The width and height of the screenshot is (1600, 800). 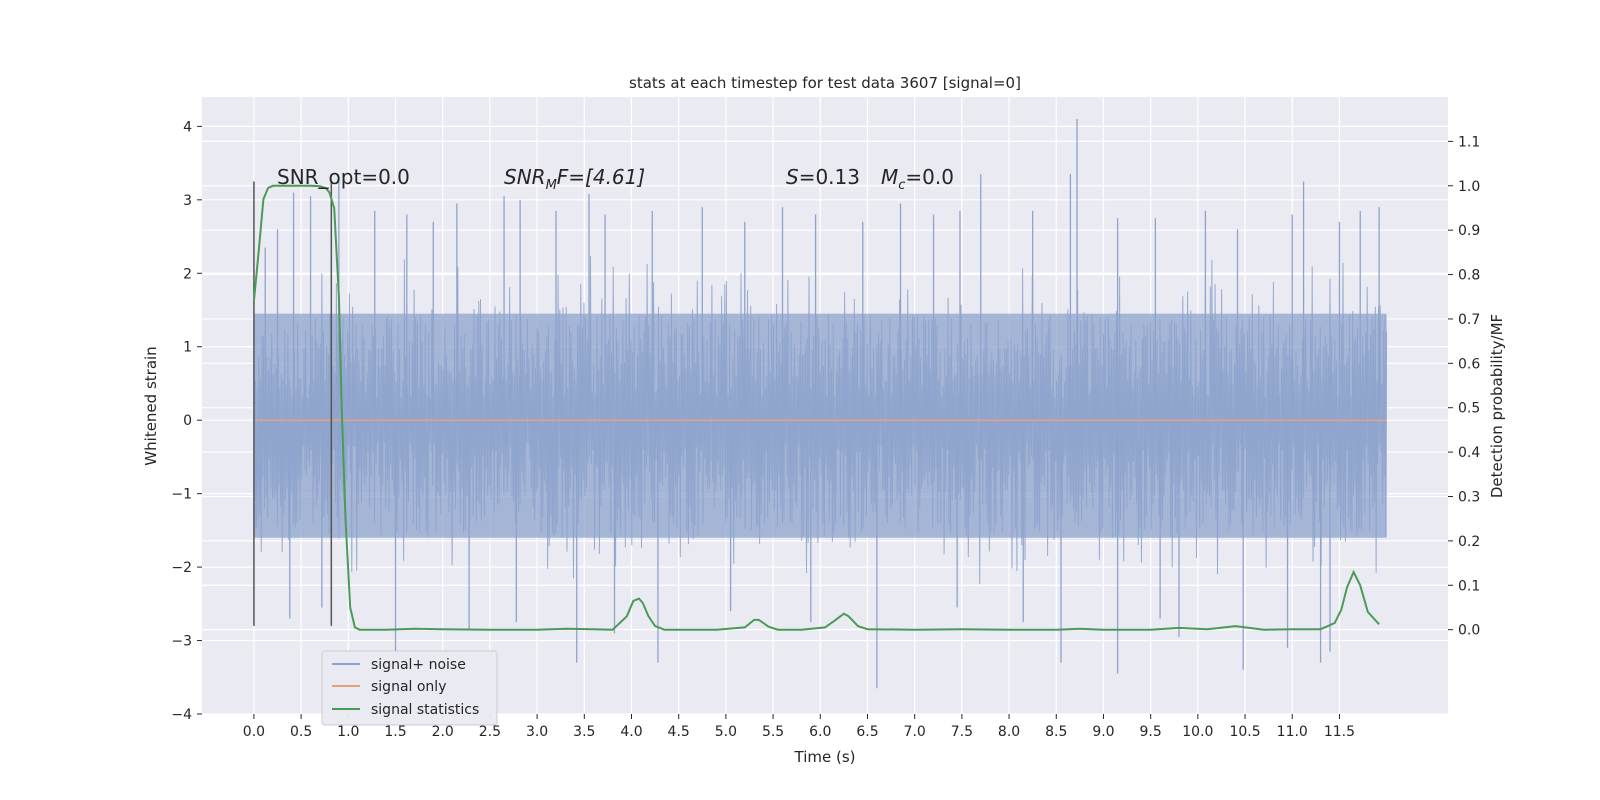 I want to click on legend-label-signal-only: signal only, so click(x=408, y=687).